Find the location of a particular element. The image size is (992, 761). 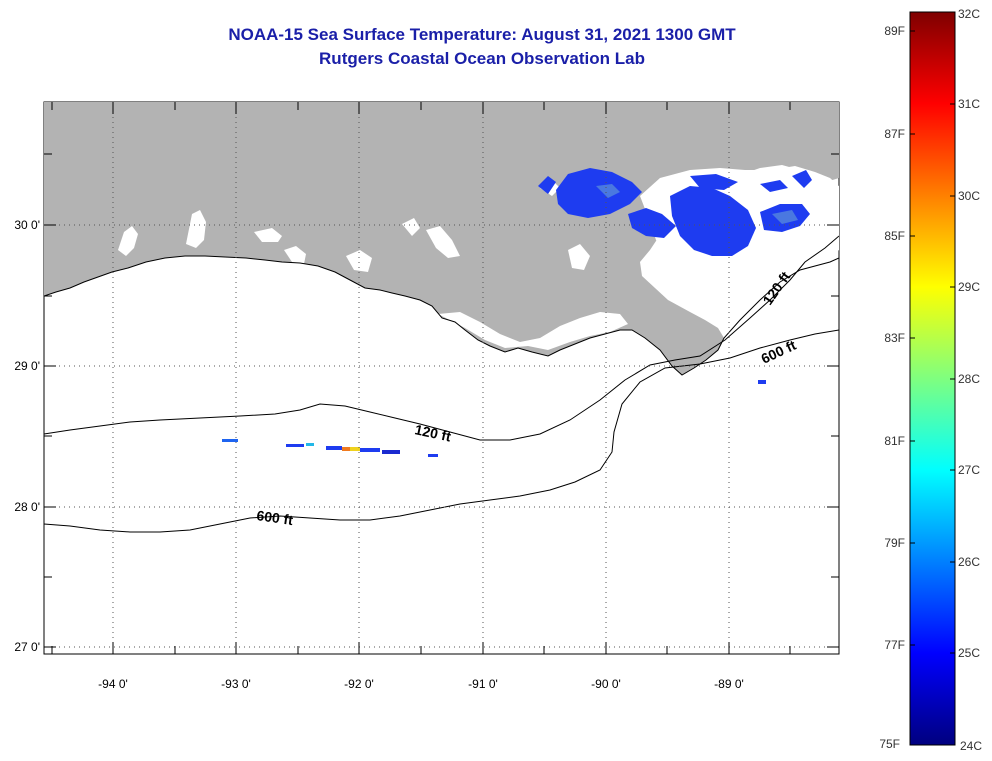

colorbar-celsius-label: 24C is located at coordinates (971, 746).